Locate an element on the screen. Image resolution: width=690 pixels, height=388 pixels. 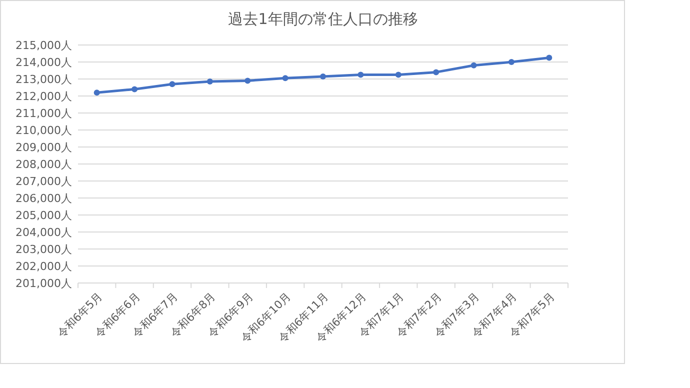
y-tick-label: 214,000人 is located at coordinates (44, 62).